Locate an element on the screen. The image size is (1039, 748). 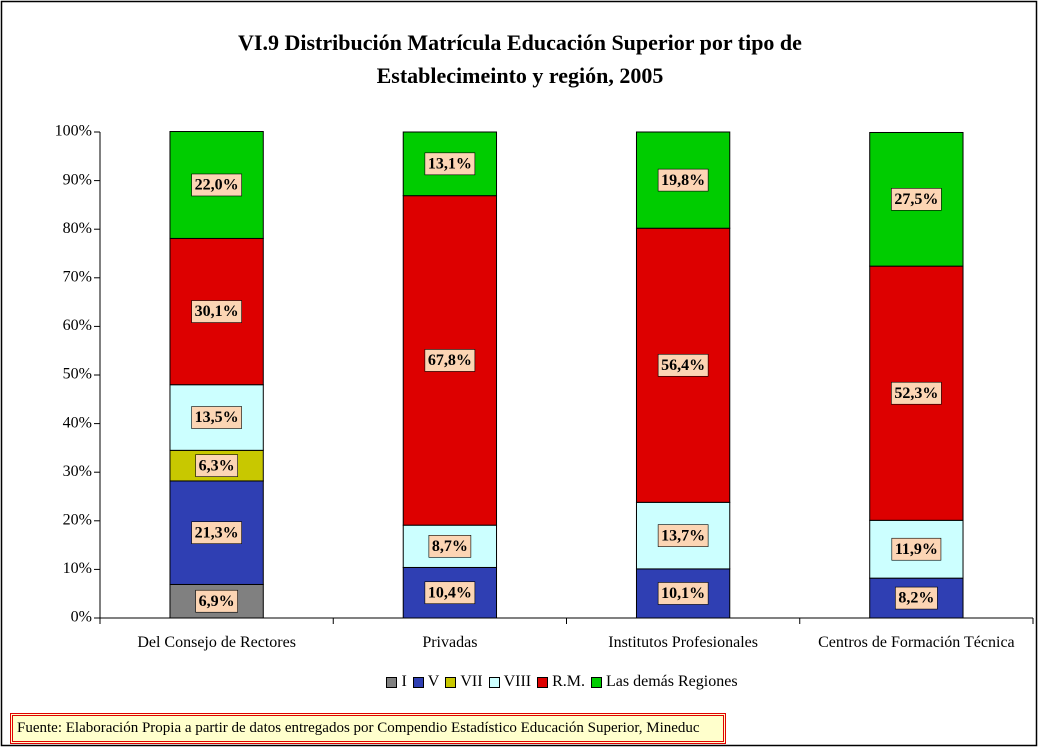
legend-item: Las demás Regiones is located at coordinates (664, 682).